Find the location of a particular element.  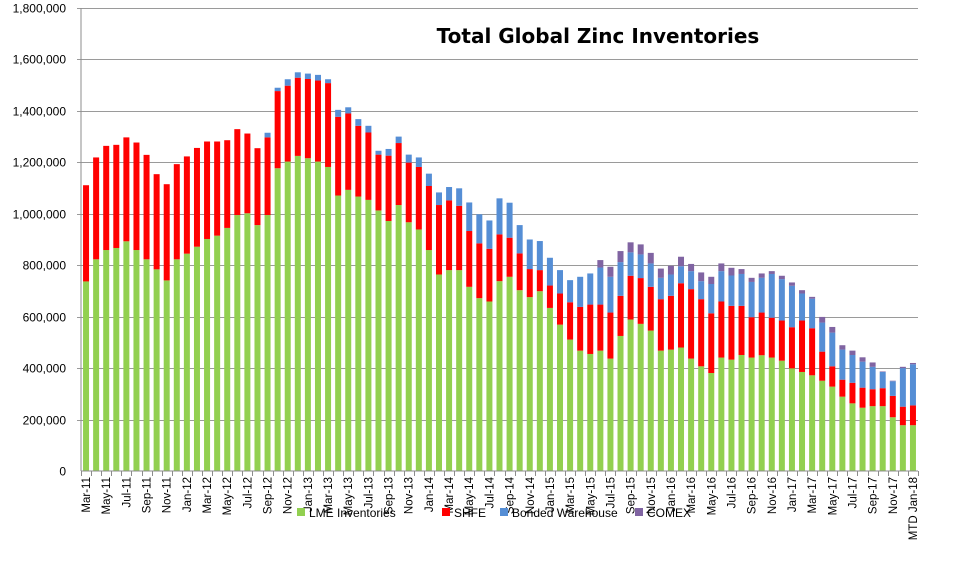

x-tick-label: Nov-12 is located at coordinates (289, 495).